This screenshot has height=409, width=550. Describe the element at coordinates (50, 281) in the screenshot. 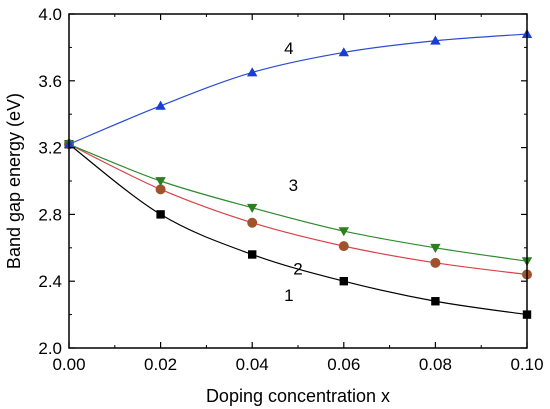

I see `y-tick-label: 2.4` at that location.